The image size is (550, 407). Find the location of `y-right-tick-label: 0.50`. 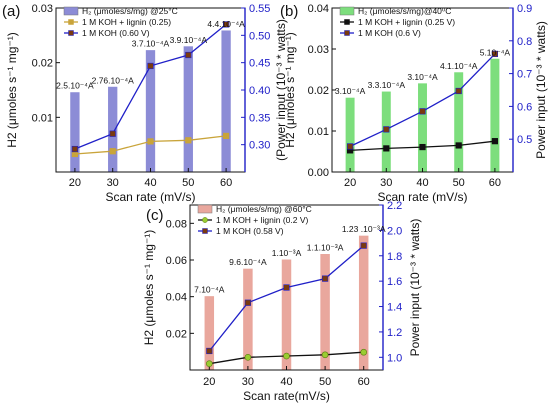

y-right-tick-label: 0.50 is located at coordinates (259, 36).